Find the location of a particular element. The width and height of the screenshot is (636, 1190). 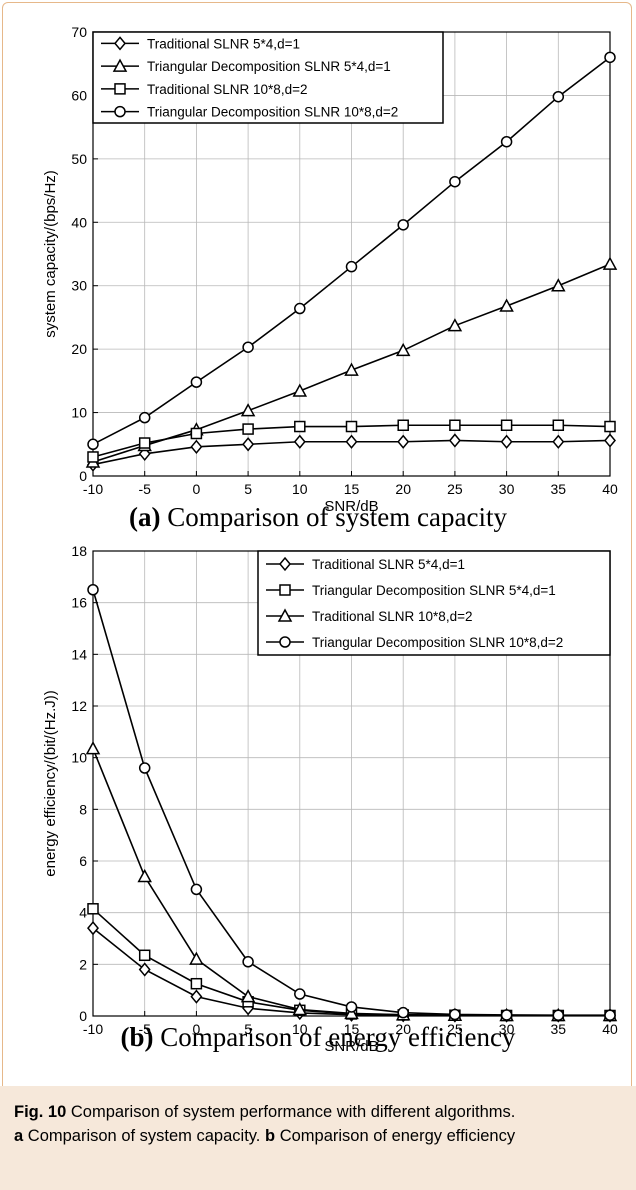

x-tick-label: 10 is located at coordinates (300, 489).